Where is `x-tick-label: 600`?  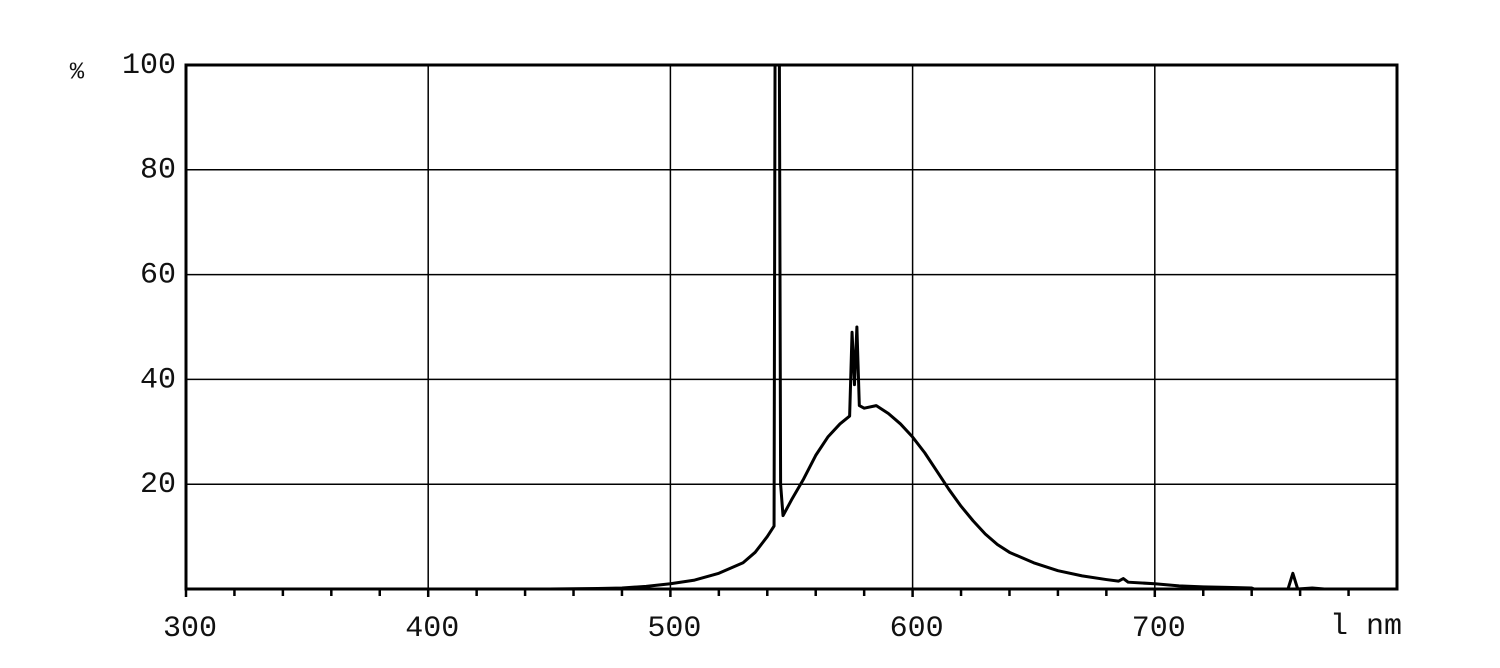
x-tick-label: 600 is located at coordinates (917, 629).